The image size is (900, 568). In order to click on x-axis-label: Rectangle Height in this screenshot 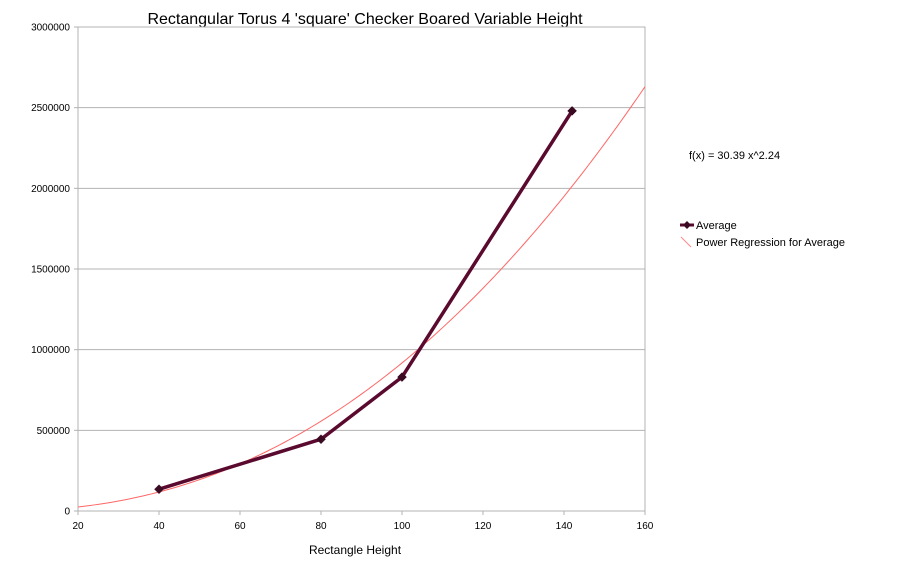, I will do `click(355, 550)`.